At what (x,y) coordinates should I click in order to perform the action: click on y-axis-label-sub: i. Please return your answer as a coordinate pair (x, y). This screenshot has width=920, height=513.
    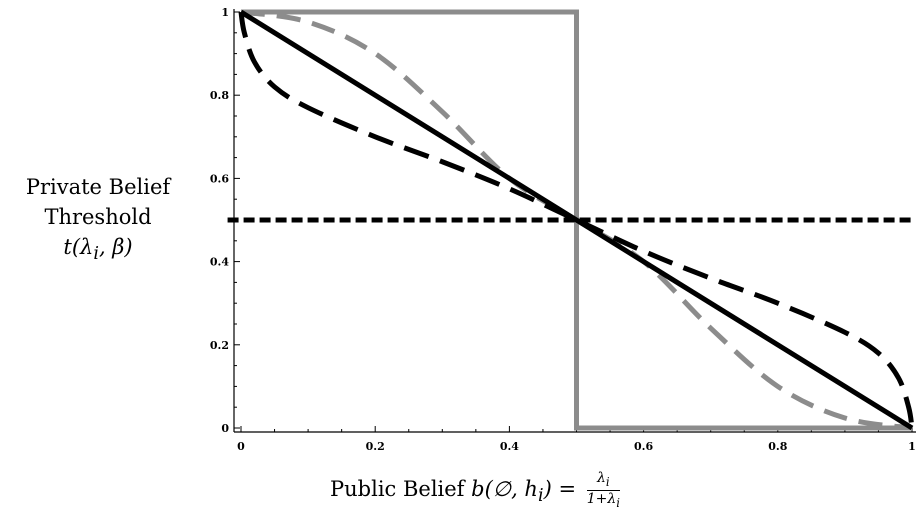
    Looking at the image, I should click on (96, 254).